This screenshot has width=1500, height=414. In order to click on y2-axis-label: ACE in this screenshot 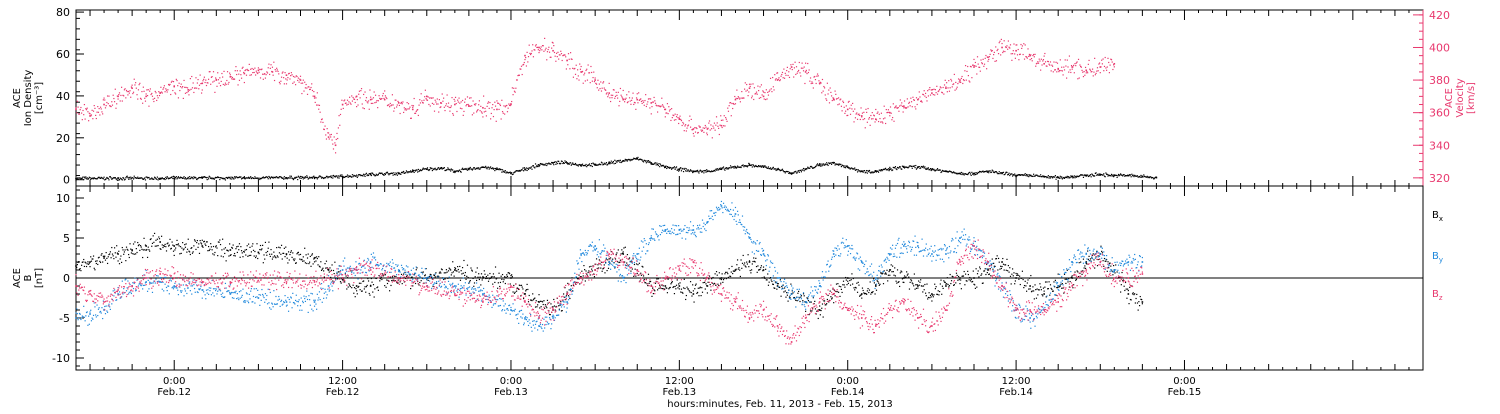, I will do `click(1449, 98)`.